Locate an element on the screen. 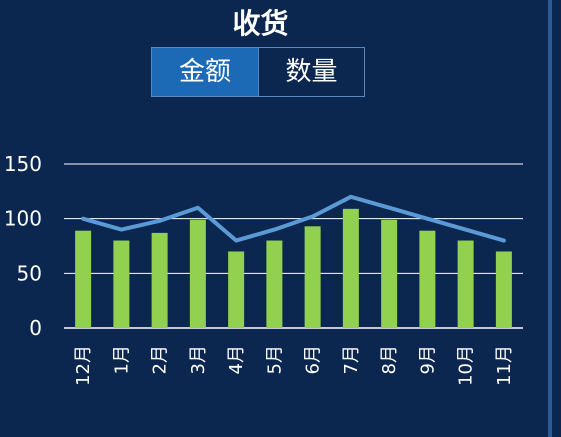 This screenshot has width=561, height=437. x-tick-label: 12月 is located at coordinates (83, 365).